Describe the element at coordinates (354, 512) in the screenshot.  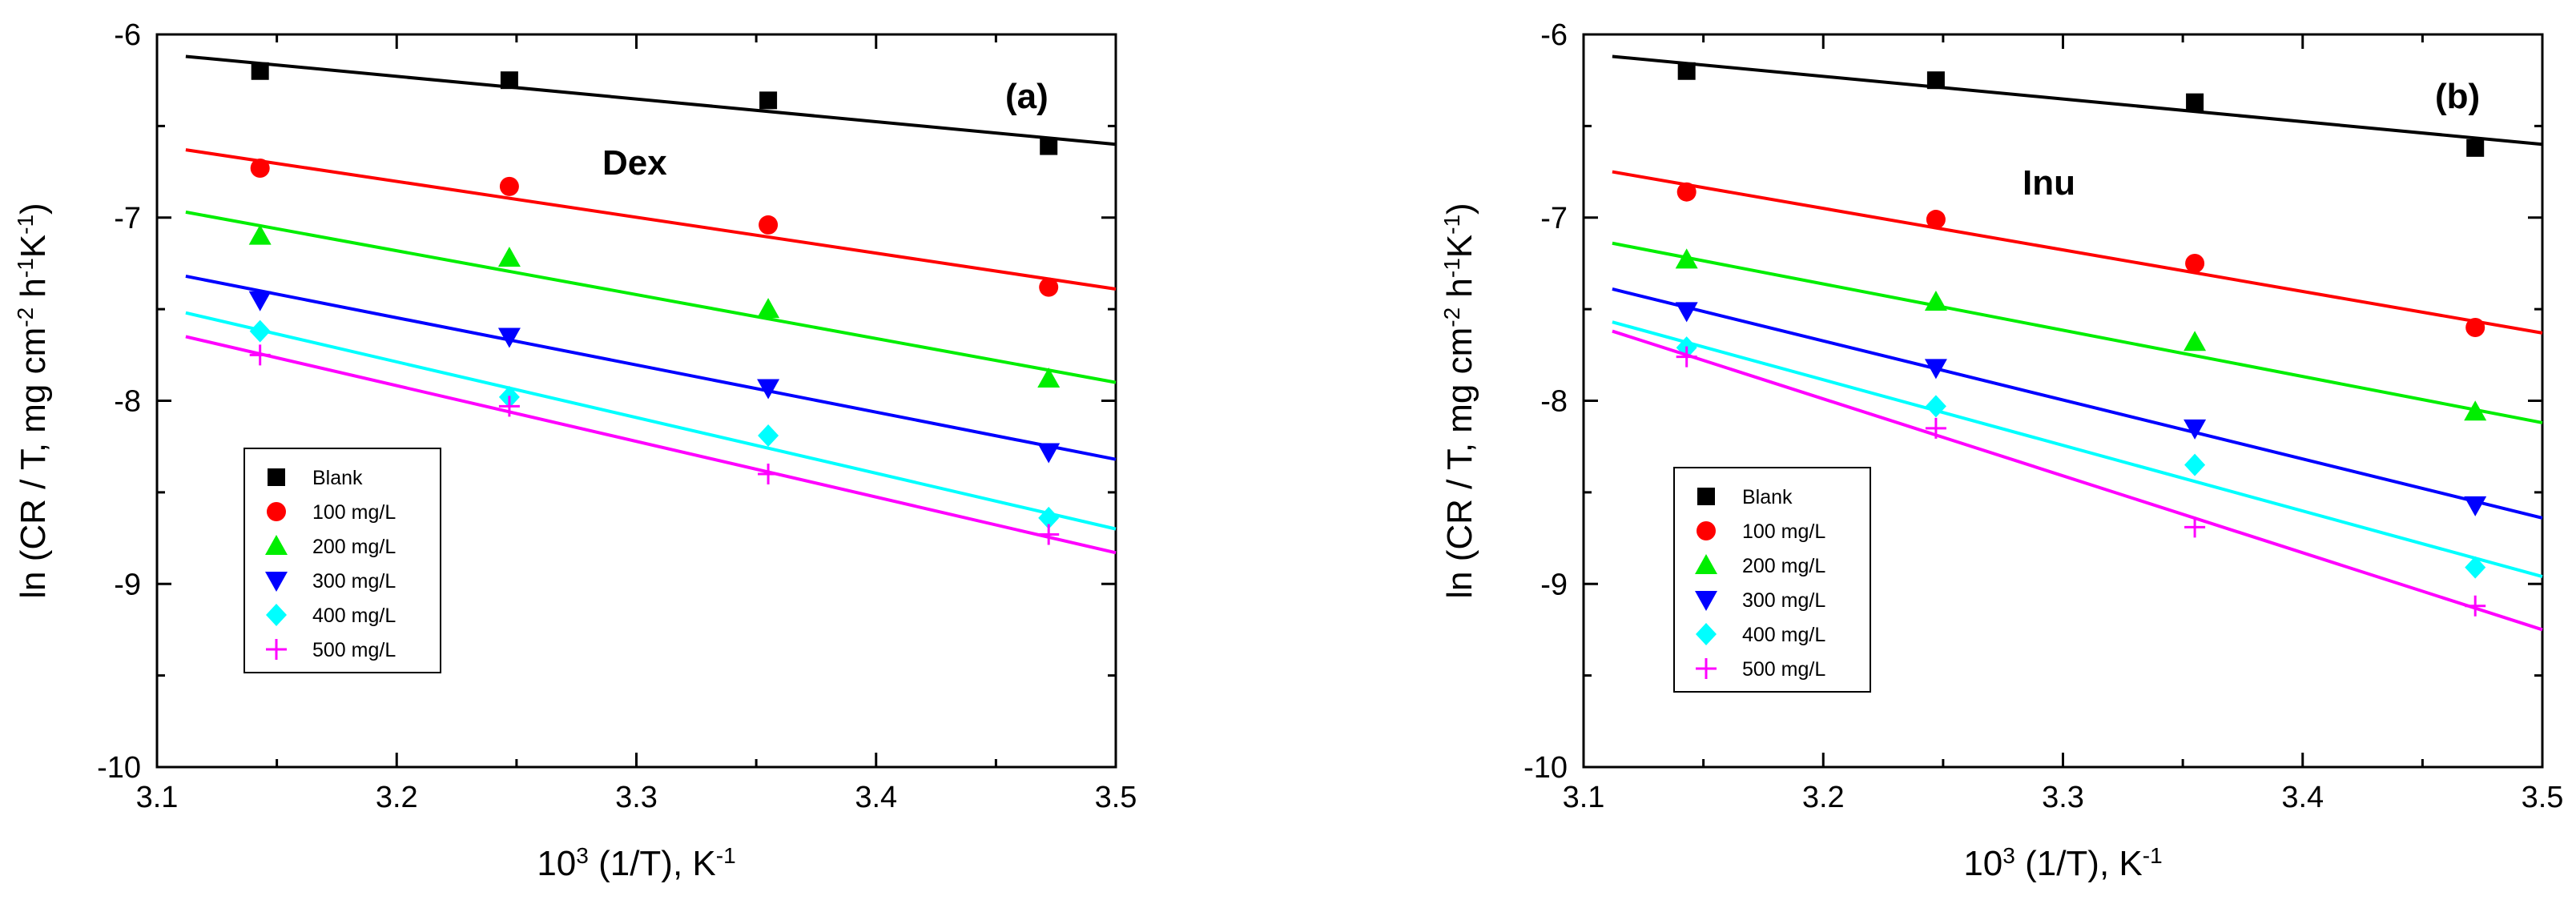
I see `legend-label: 100 mg/L` at that location.